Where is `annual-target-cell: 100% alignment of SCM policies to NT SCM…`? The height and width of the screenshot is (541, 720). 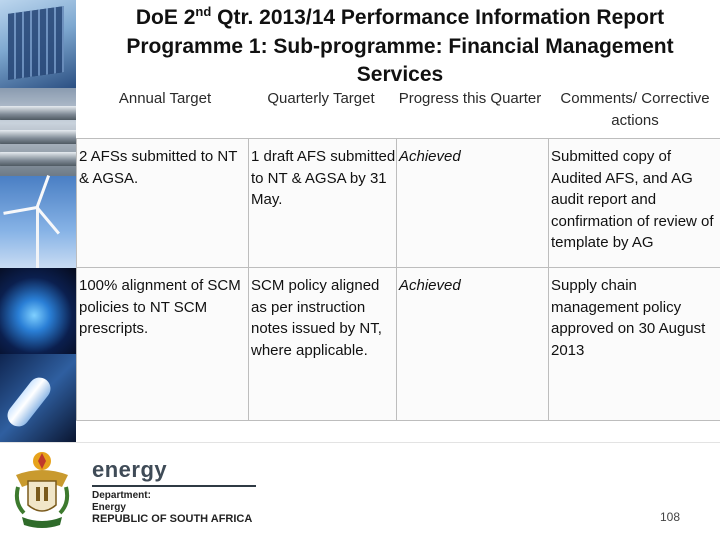
annual-target-cell: 100% alignment of SCM policies to NT SCM… is located at coordinates (163, 344).